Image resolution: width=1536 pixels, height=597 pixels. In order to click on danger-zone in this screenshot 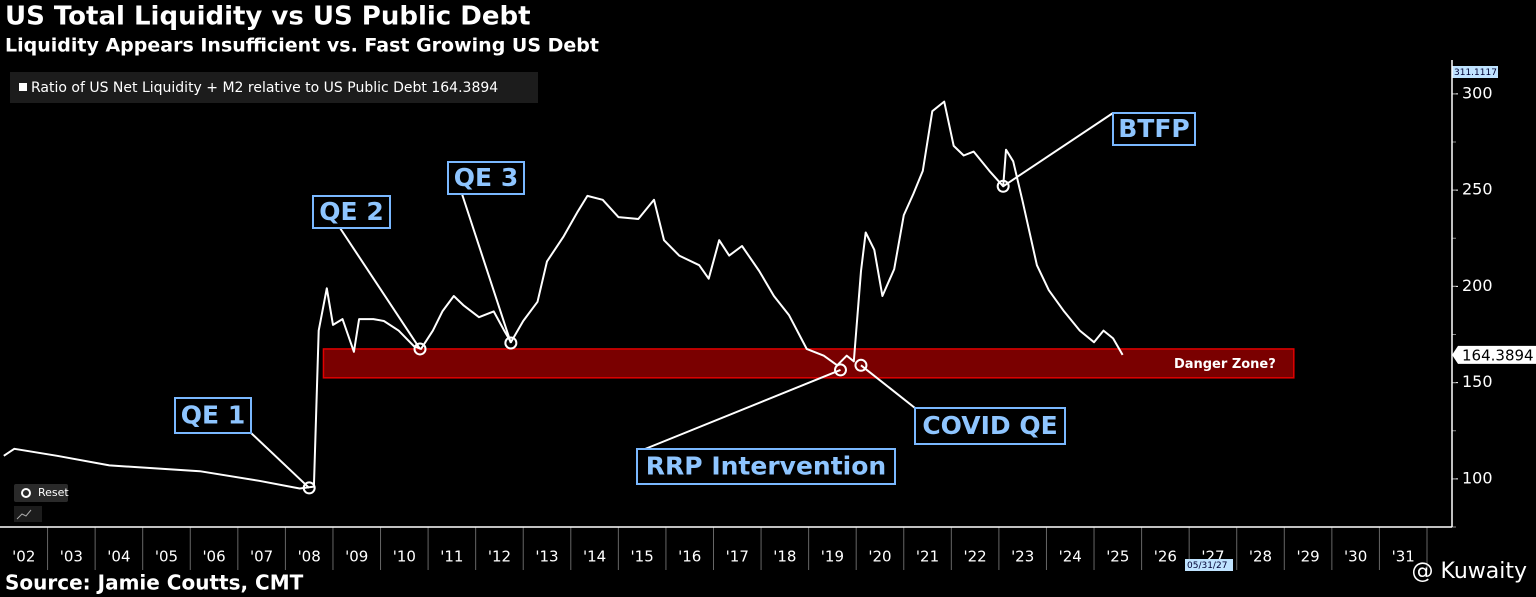, I will do `click(808, 363)`.